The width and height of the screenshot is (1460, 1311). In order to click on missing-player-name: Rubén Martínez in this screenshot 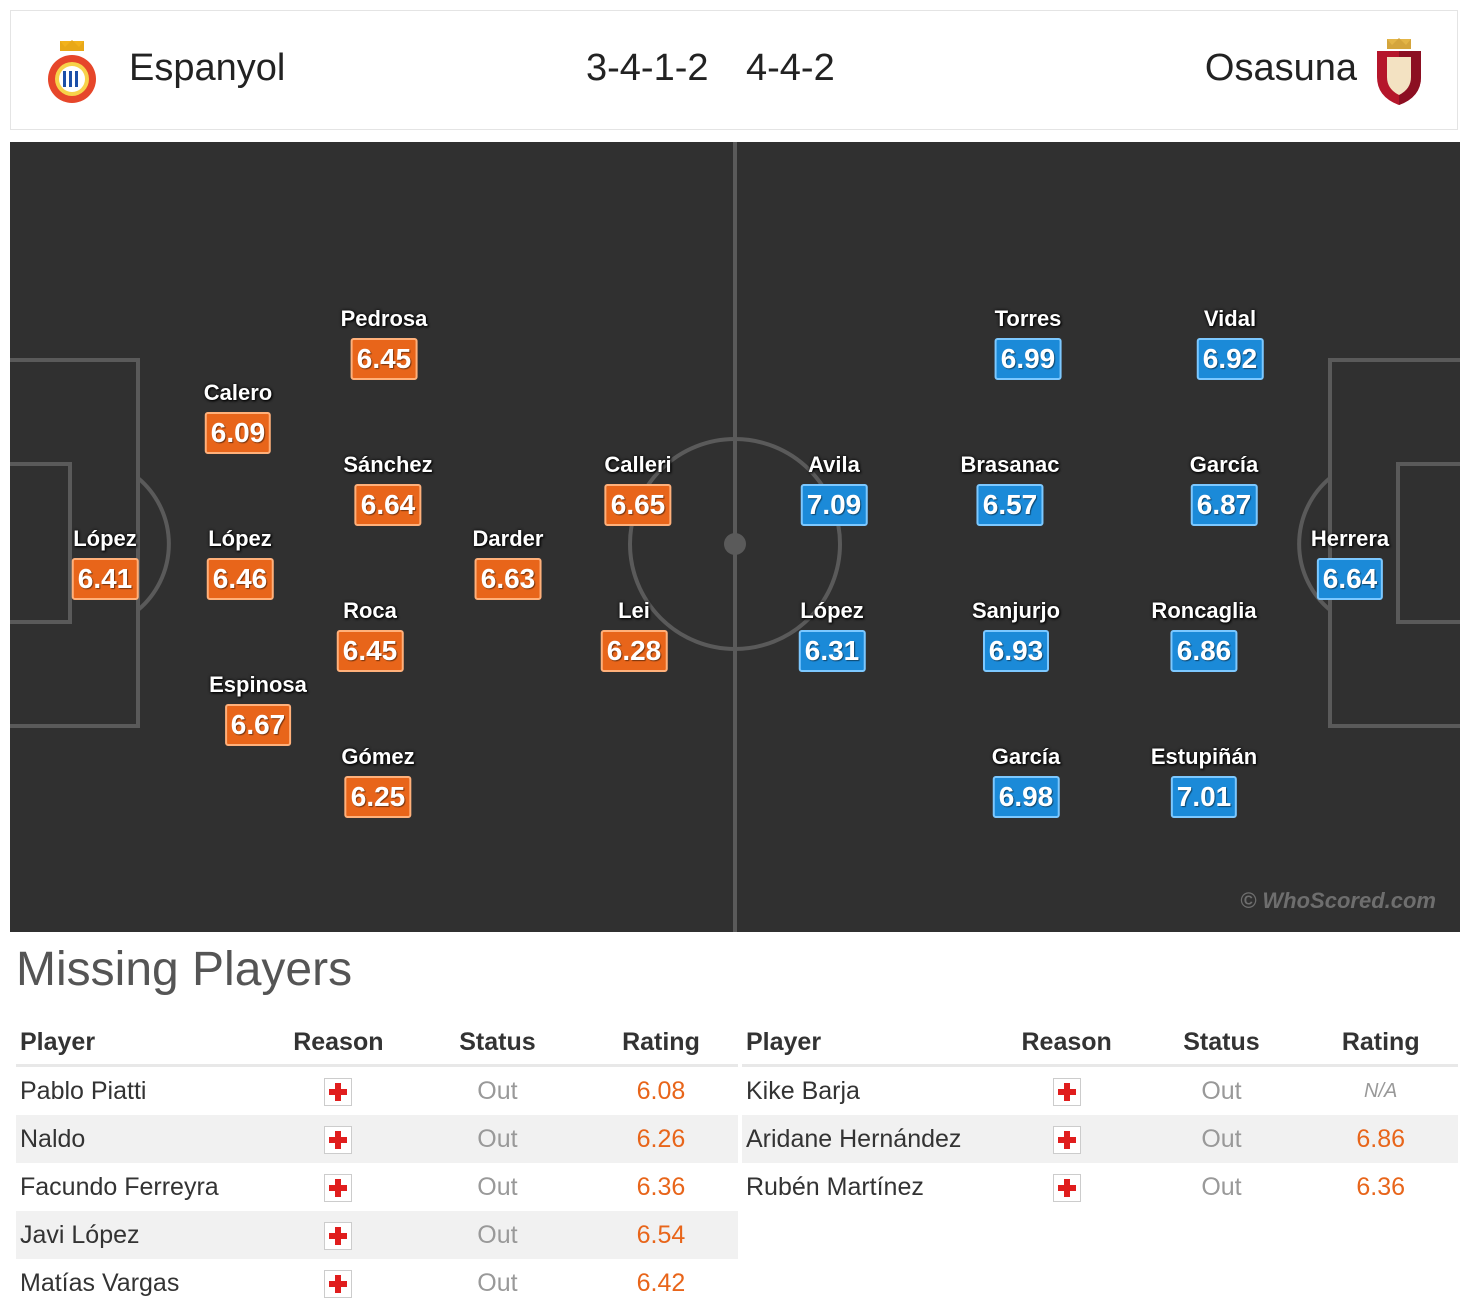, I will do `click(835, 1186)`.